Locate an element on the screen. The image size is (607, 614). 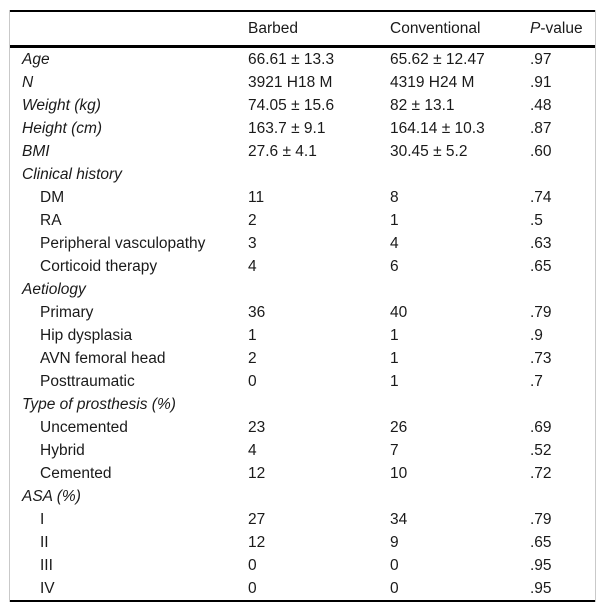
cell-pvalue: .74 is located at coordinates (541, 197).